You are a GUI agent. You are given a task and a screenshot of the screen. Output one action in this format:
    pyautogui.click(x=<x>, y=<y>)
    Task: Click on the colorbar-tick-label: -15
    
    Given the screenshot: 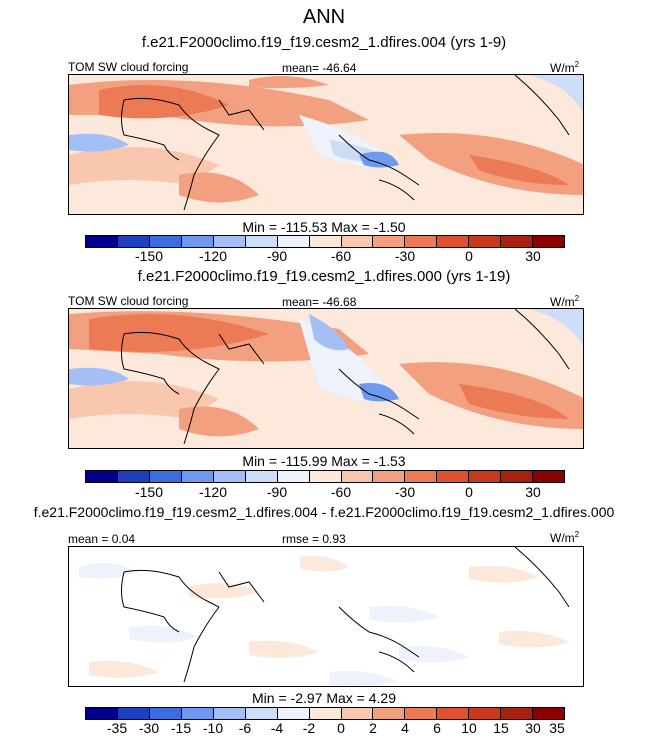 What is the action you would take?
    pyautogui.click(x=181, y=728)
    